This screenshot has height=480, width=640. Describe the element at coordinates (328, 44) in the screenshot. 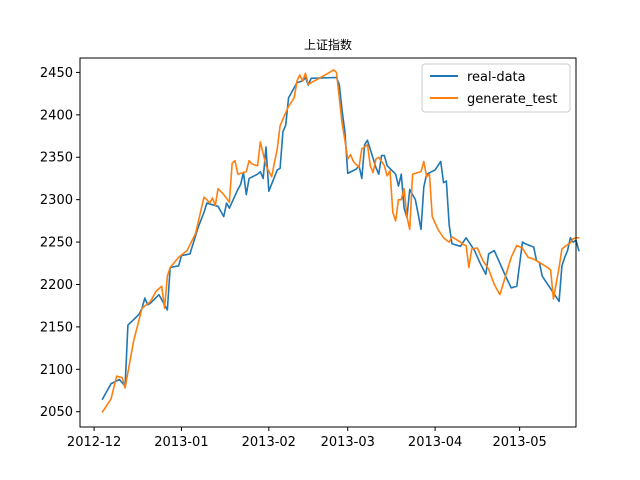

I see `chart-title: 上证指数` at that location.